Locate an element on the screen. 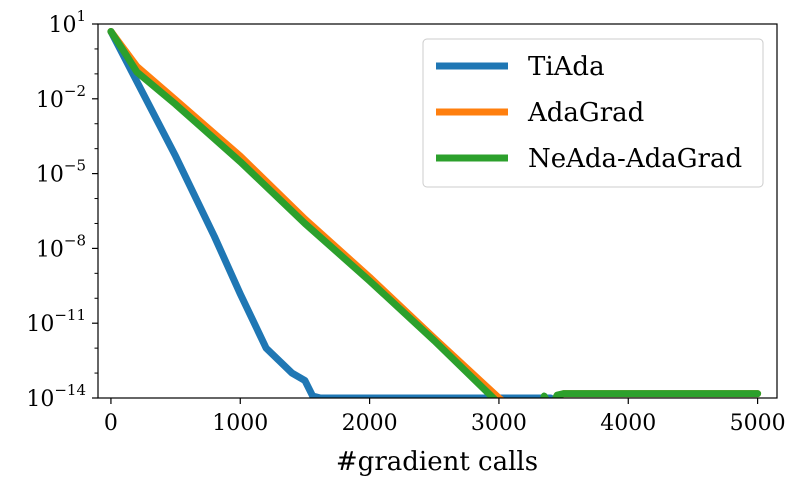 The height and width of the screenshot is (493, 792). legend-items: TiAda AdaGrad NeAda-AdaGrad is located at coordinates (589, 113).